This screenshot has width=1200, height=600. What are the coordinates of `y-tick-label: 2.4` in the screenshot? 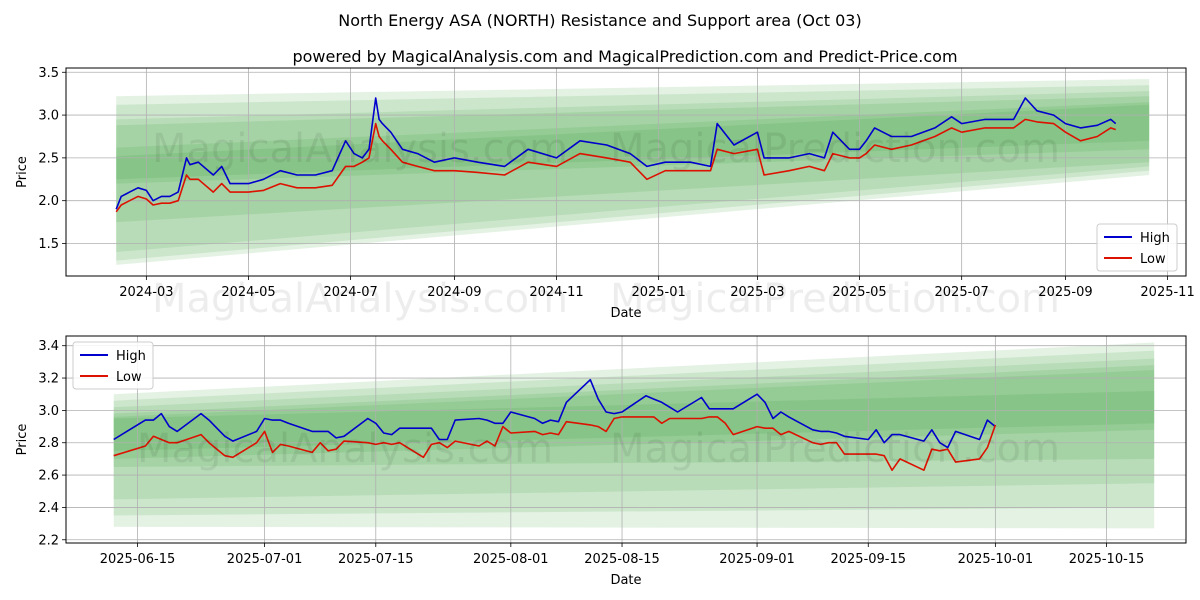 It's located at (48, 508).